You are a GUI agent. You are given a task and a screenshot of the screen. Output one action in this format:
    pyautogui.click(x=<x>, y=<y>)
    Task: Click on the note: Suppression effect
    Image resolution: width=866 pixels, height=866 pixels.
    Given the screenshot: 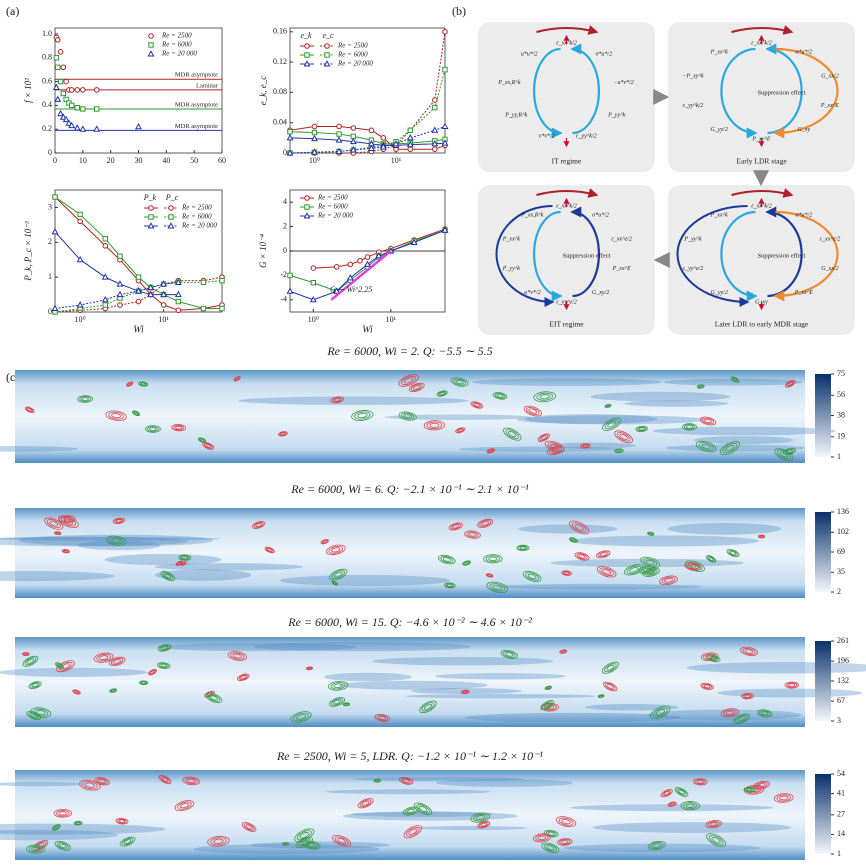 What is the action you would take?
    pyautogui.click(x=586, y=255)
    